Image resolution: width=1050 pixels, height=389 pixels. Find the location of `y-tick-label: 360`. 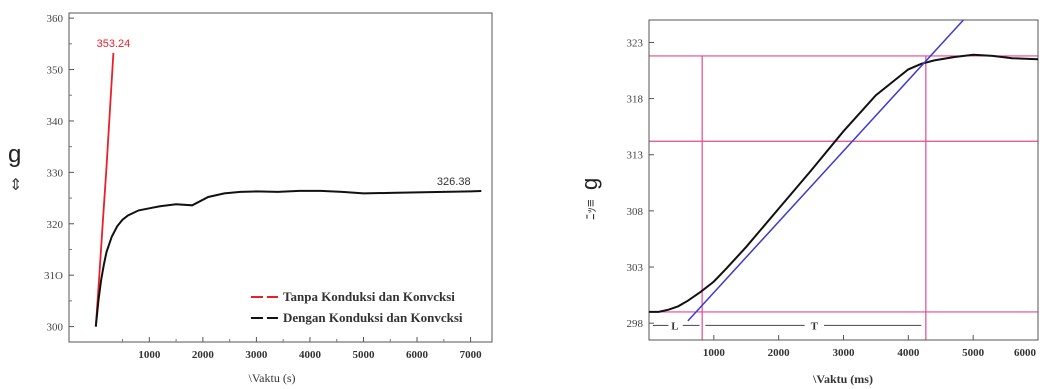

y-tick-label: 360 is located at coordinates (55, 19).